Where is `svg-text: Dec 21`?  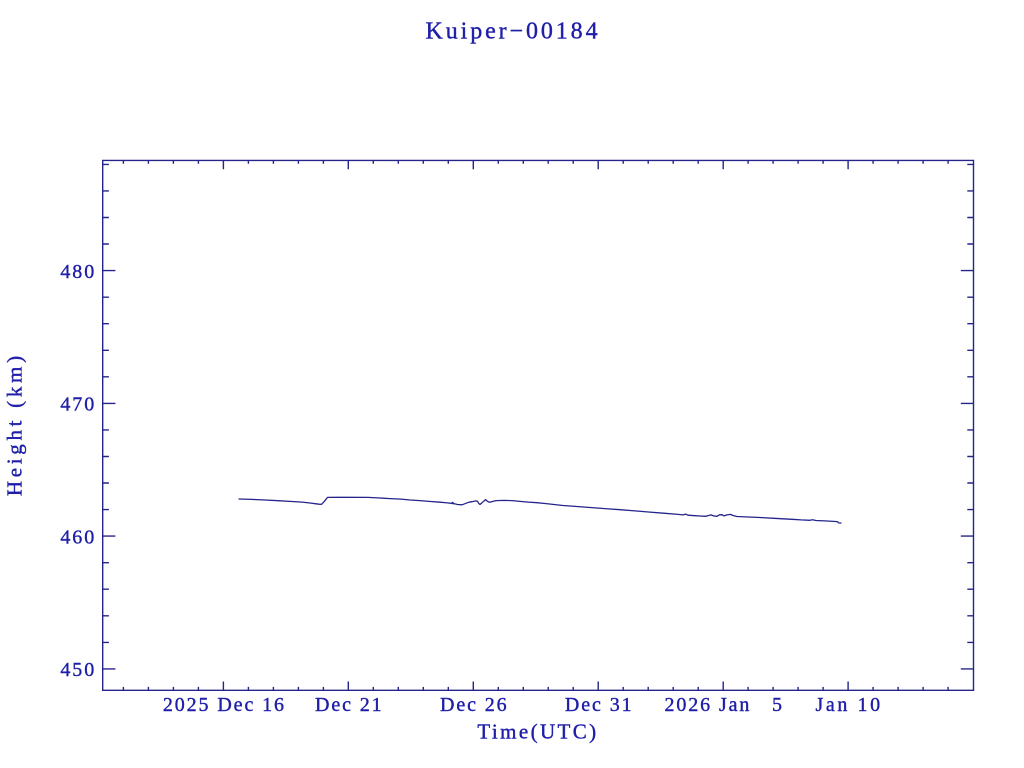
svg-text: Dec 21 is located at coordinates (349, 705).